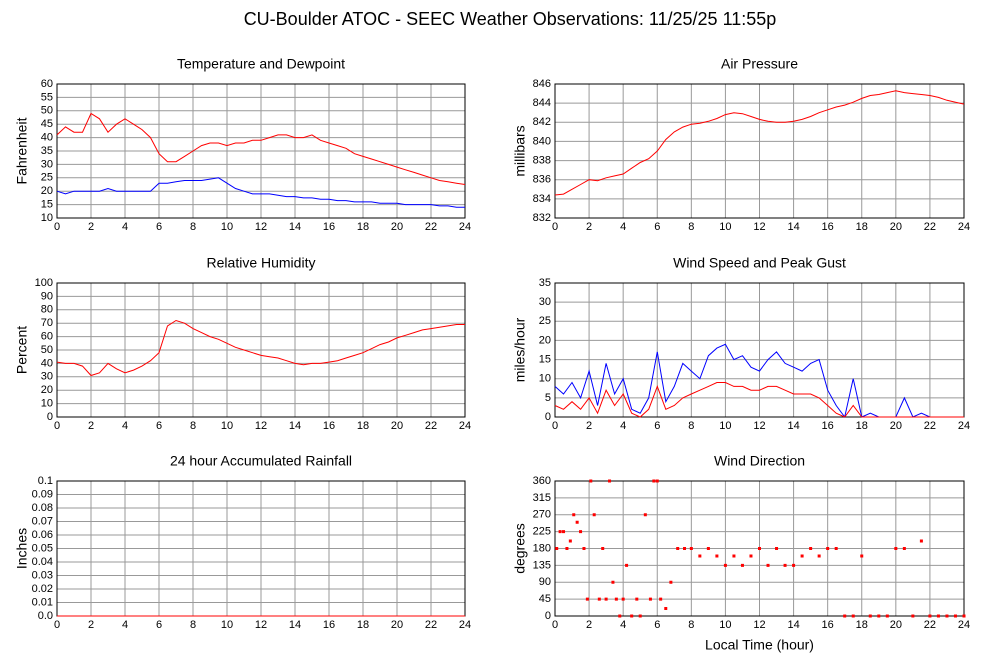  What do you see at coordinates (542, 515) in the screenshot?
I see `y-tick-label: 270` at bounding box center [542, 515].